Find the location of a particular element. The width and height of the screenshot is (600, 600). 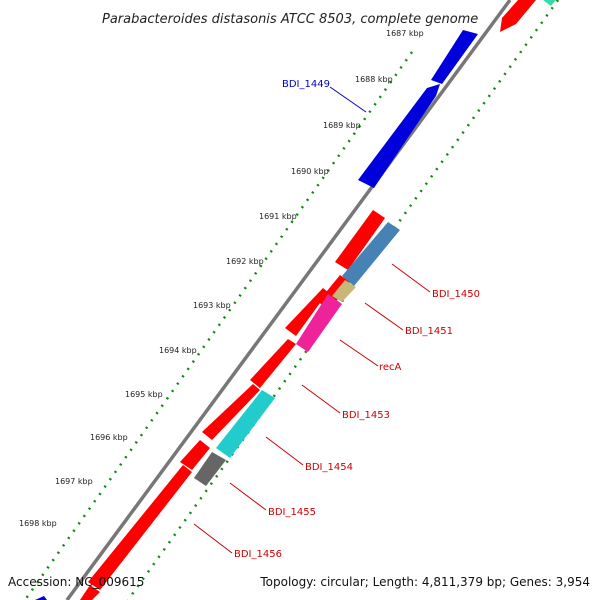

tick-label: 1696 kbp is located at coordinates (109, 437).